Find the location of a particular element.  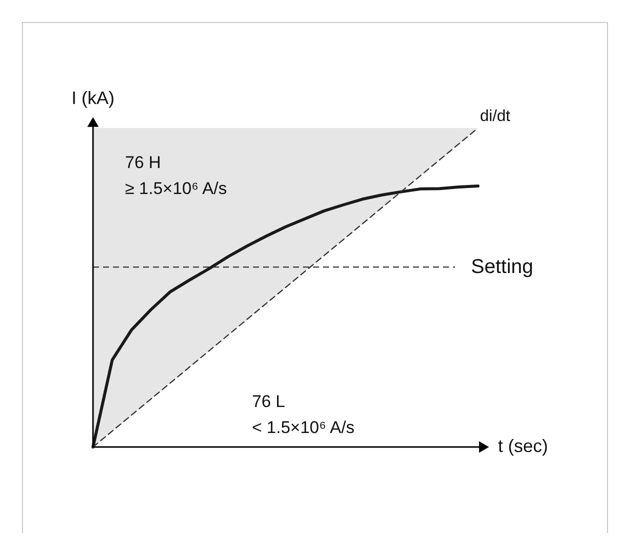

y-axis-title: I (kA) is located at coordinates (93, 98).